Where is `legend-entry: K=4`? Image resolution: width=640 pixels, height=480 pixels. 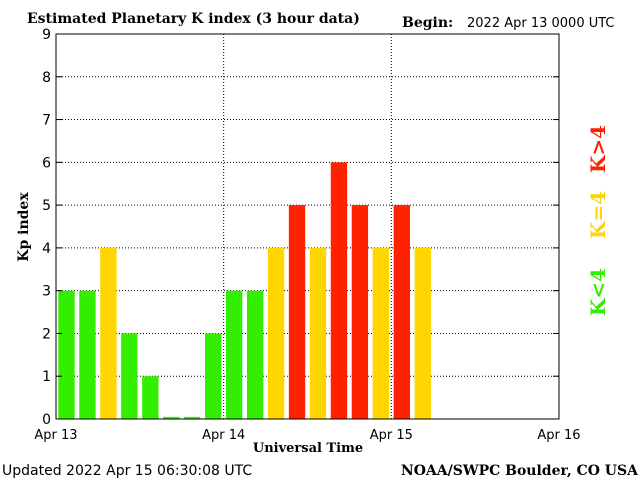 legend-entry: K=4 is located at coordinates (598, 215).